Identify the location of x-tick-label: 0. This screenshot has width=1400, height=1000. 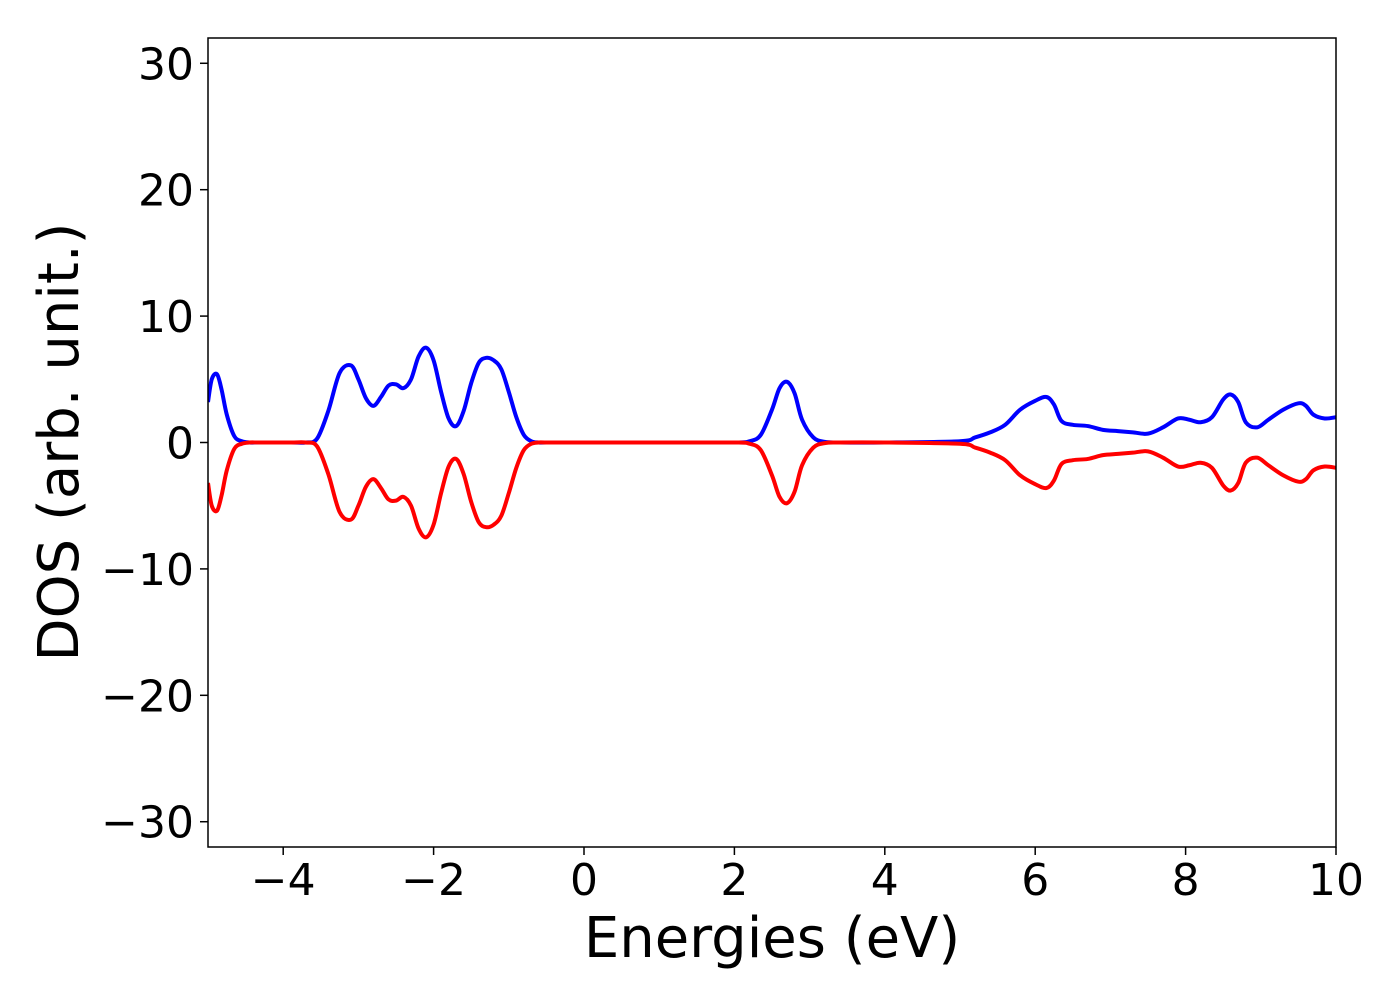
(584, 880).